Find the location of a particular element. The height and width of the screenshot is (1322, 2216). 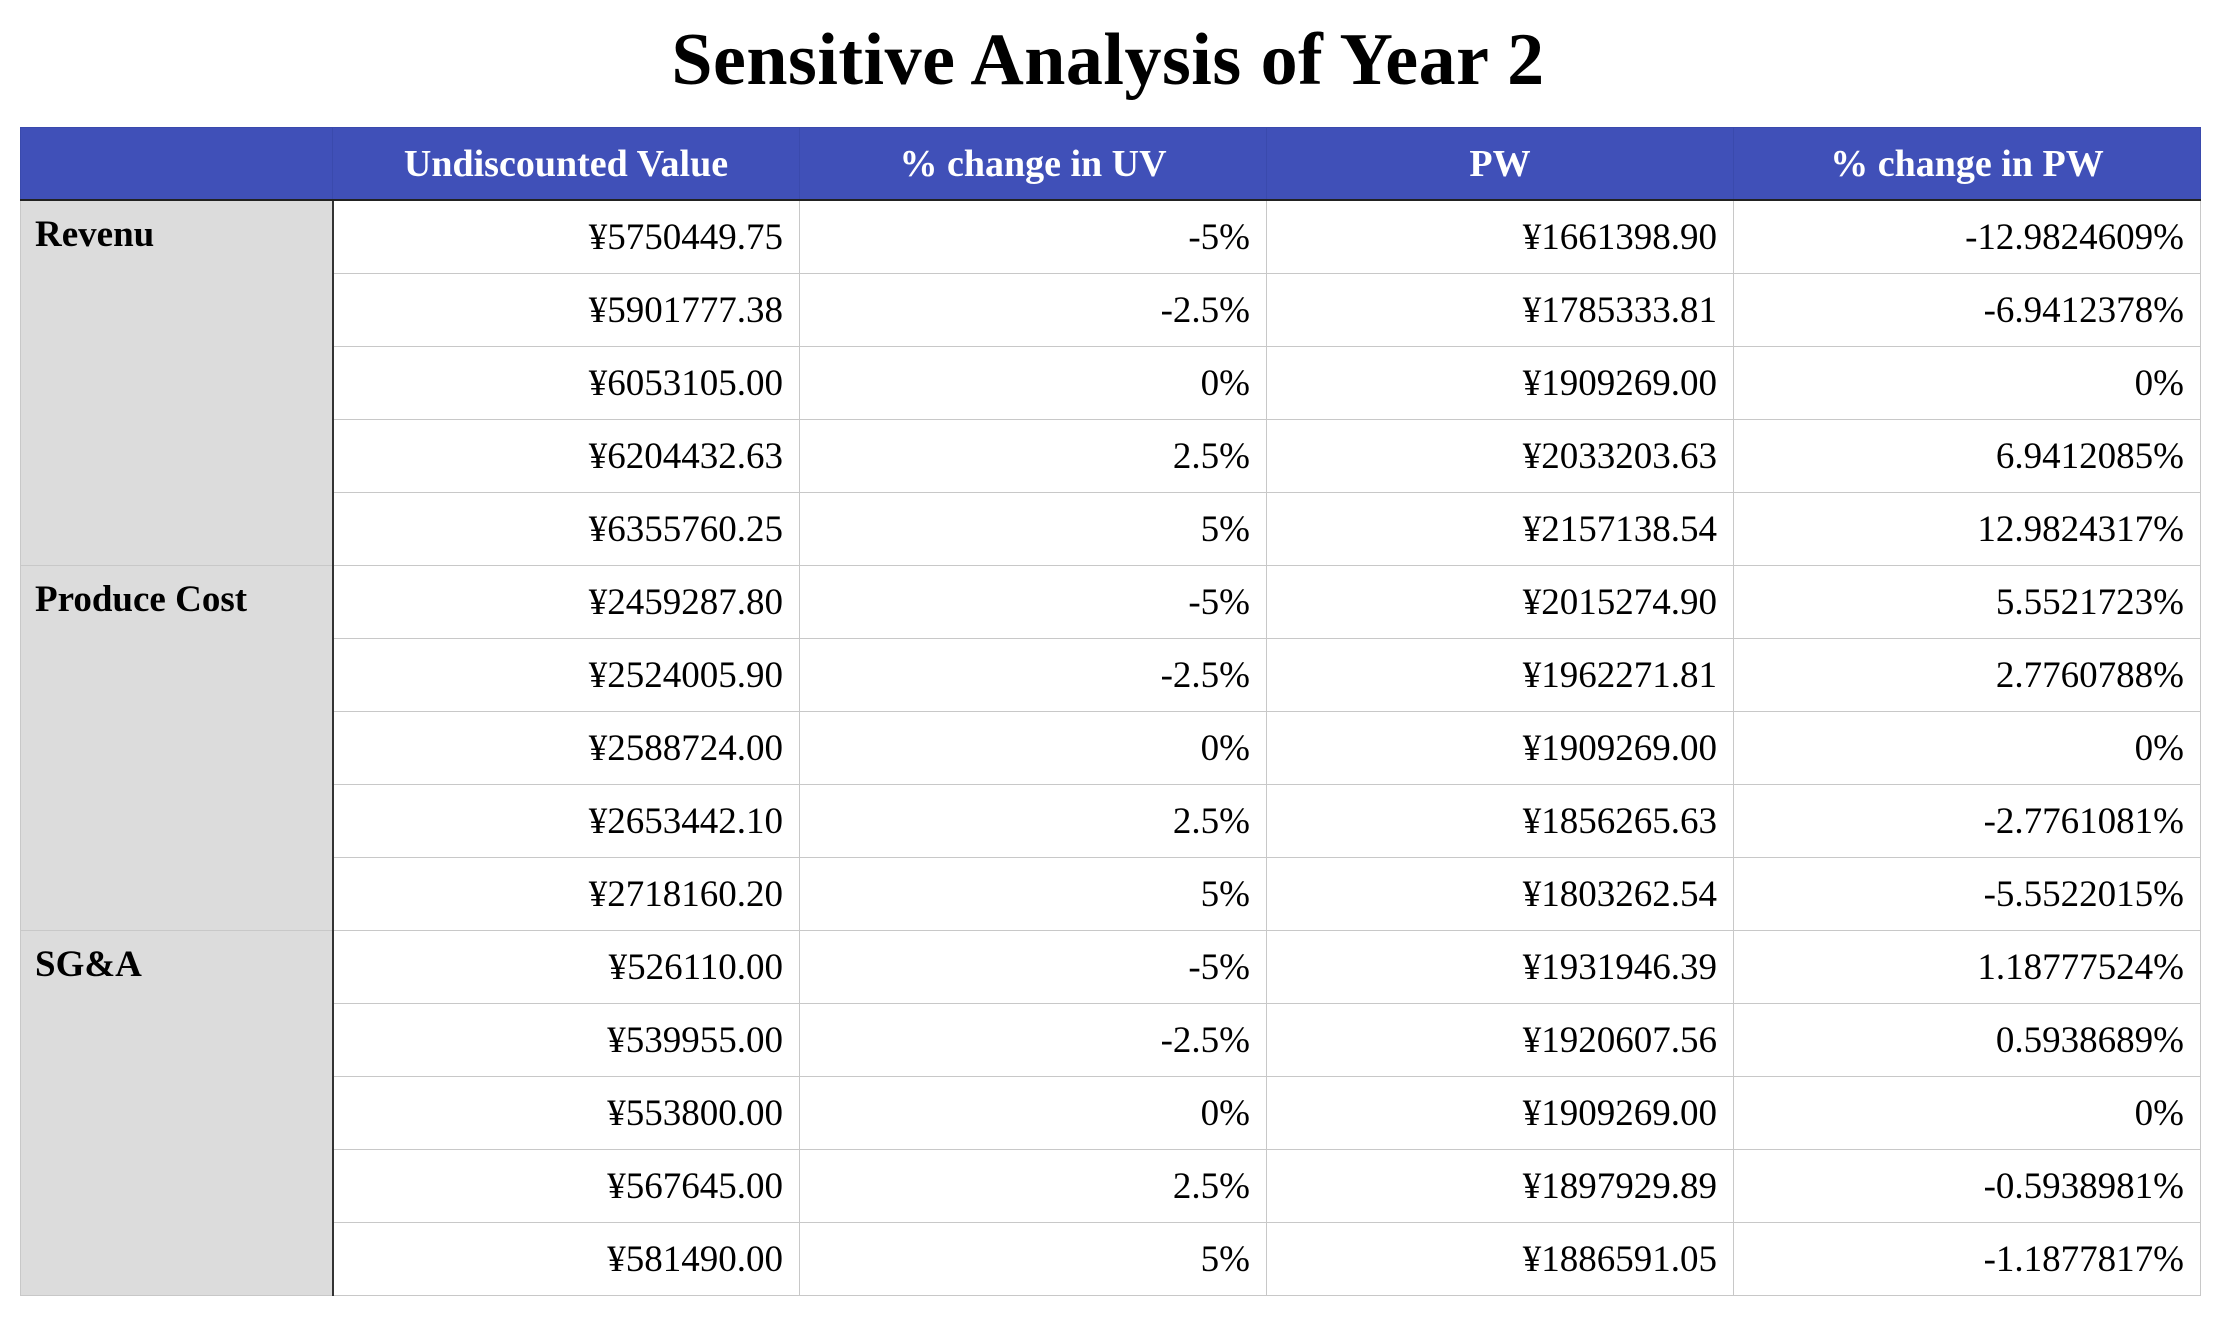

pw-cell: ¥2033203.63 is located at coordinates (1500, 456).